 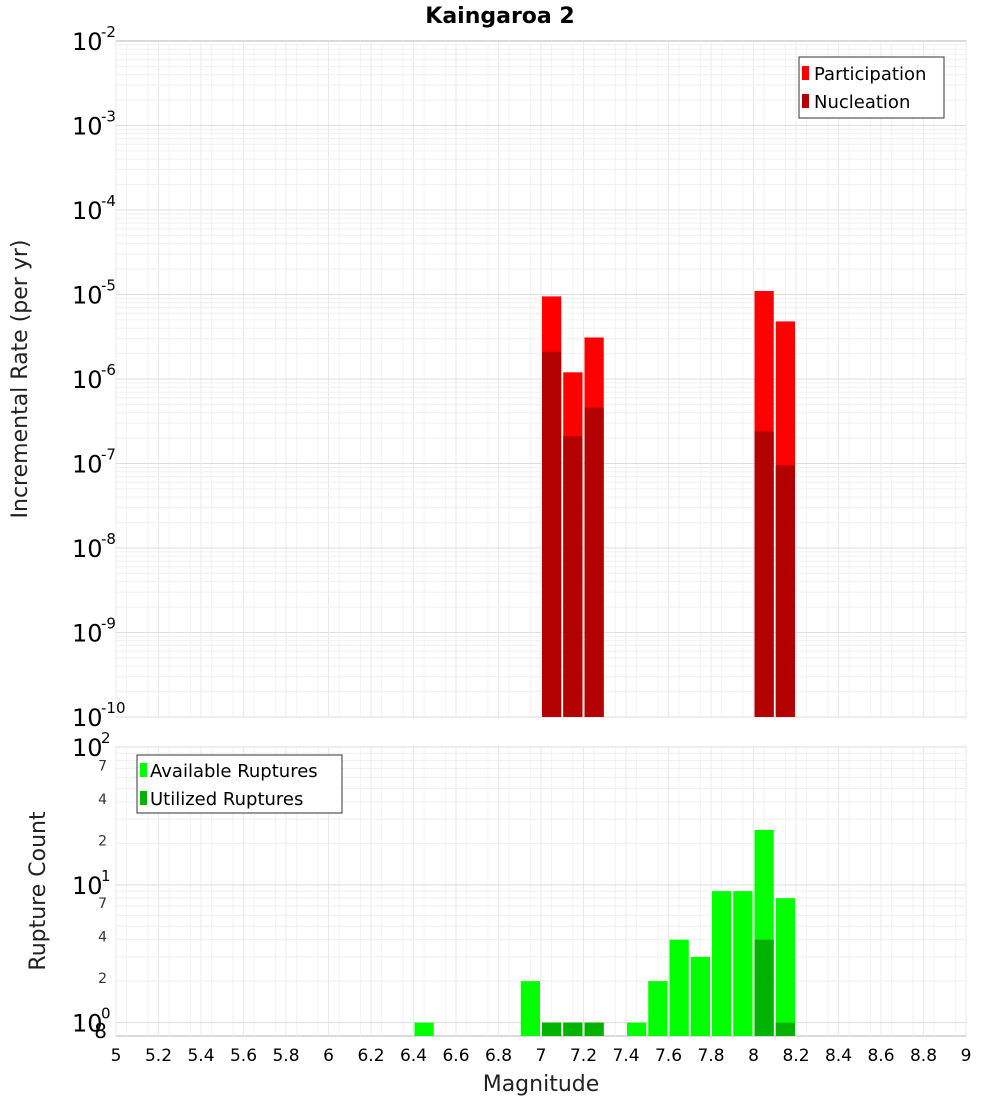 What do you see at coordinates (328, 1056) in the screenshot?
I see `x-tick-label: 6` at bounding box center [328, 1056].